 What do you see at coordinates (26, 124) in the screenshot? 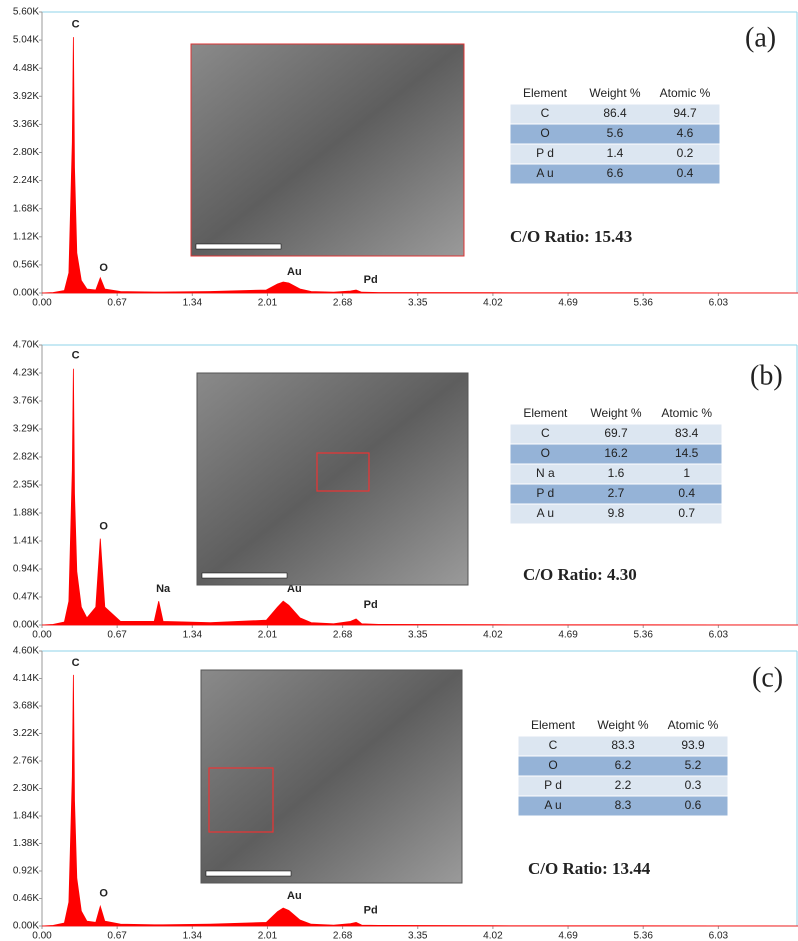
I see `y-tick-label: 3.36K` at bounding box center [26, 124].